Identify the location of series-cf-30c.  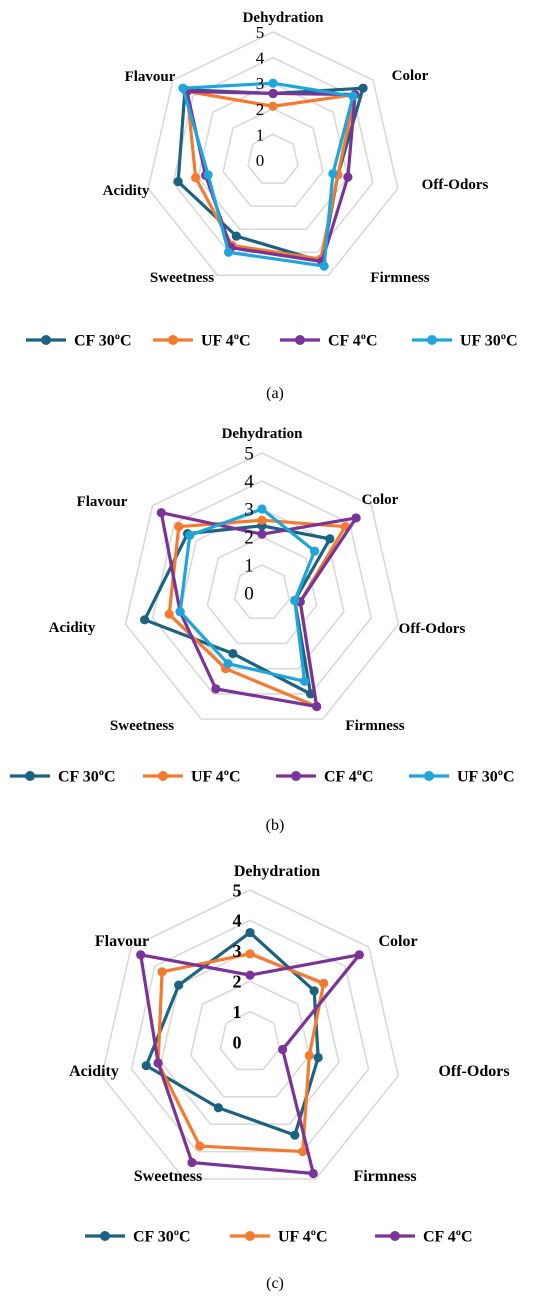
(232, 1033).